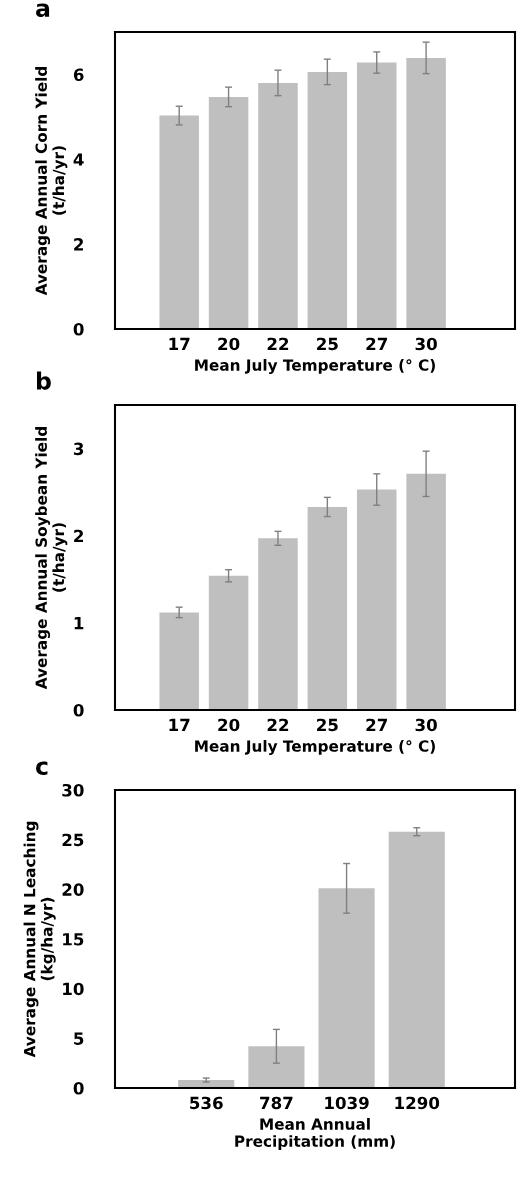 This screenshot has width=522, height=1180. What do you see at coordinates (42, 768) in the screenshot?
I see `chart-title: c` at bounding box center [42, 768].